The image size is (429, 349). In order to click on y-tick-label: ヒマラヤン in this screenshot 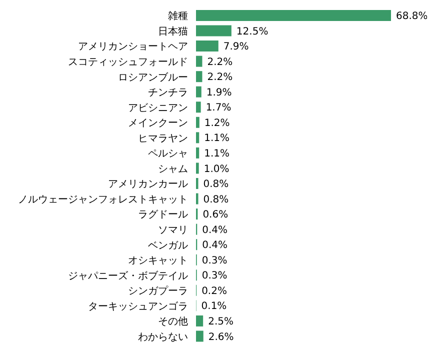, I will do `click(163, 138)`.